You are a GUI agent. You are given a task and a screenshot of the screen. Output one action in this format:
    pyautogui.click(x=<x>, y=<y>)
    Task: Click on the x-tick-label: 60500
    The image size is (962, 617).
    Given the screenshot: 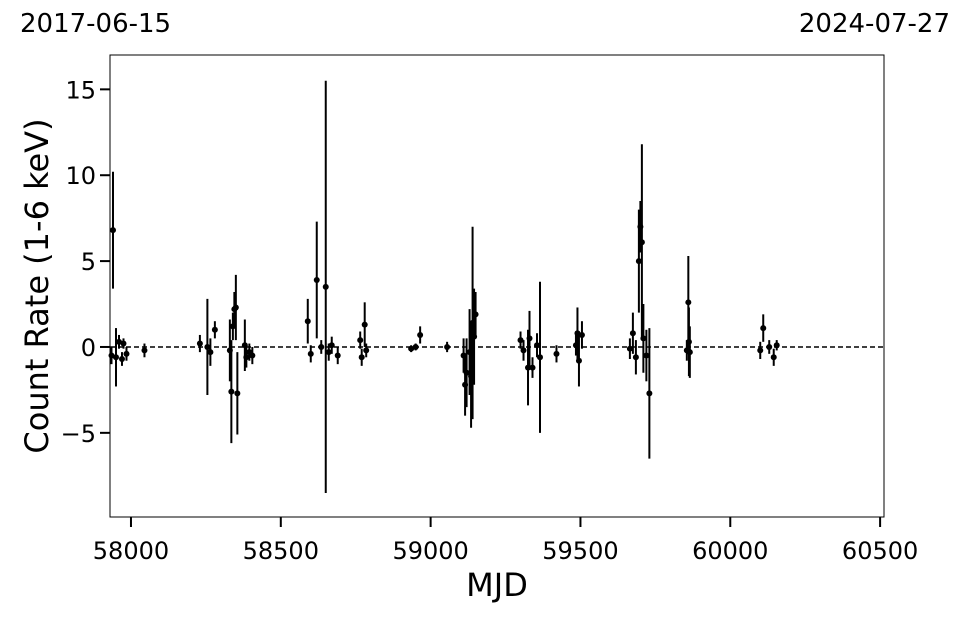 What is the action you would take?
    pyautogui.click(x=880, y=551)
    